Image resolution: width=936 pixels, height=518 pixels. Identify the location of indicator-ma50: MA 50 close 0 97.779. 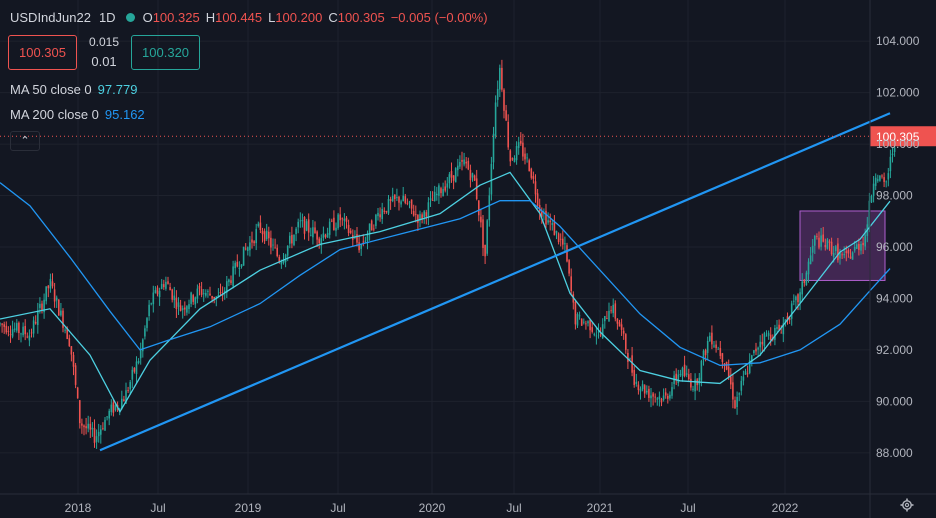
(73, 89).